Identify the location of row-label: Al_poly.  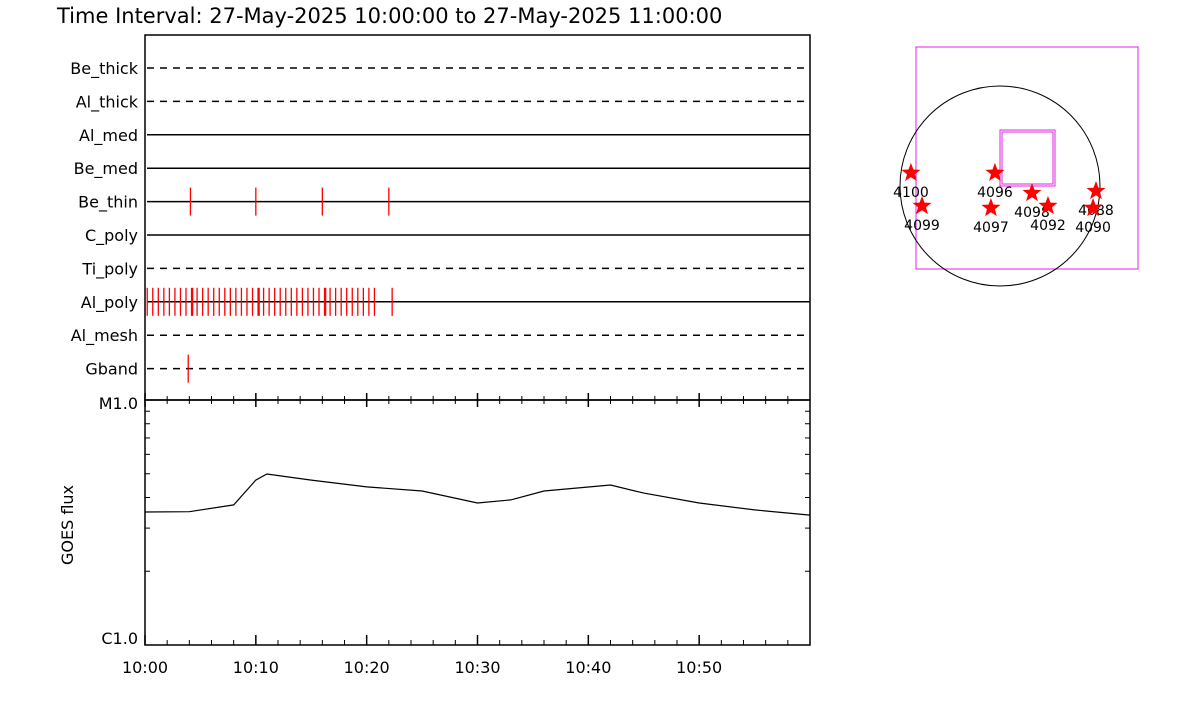
(109, 303).